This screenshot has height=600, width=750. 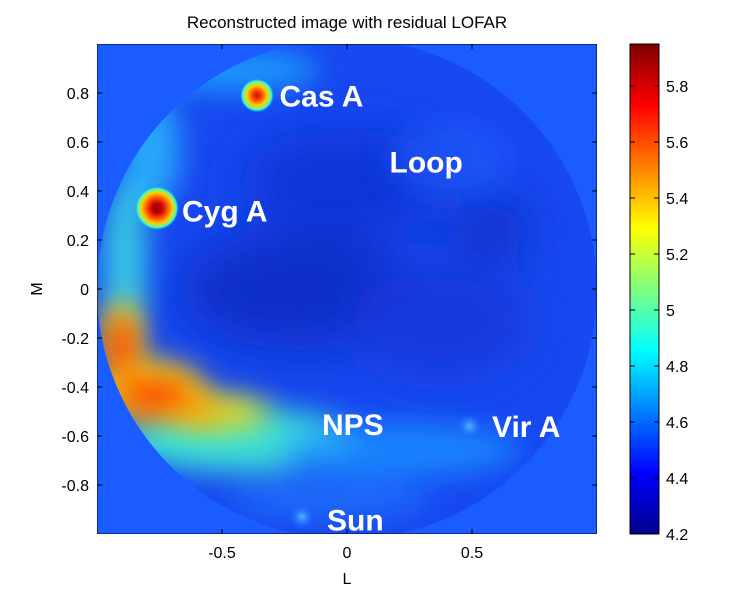 What do you see at coordinates (302, 516) in the screenshot?
I see `source-sun` at bounding box center [302, 516].